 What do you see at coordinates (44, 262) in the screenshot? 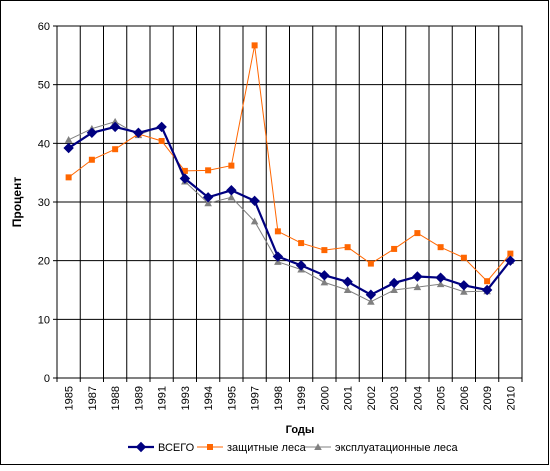
I see `y-tick-label: 20` at bounding box center [44, 262].